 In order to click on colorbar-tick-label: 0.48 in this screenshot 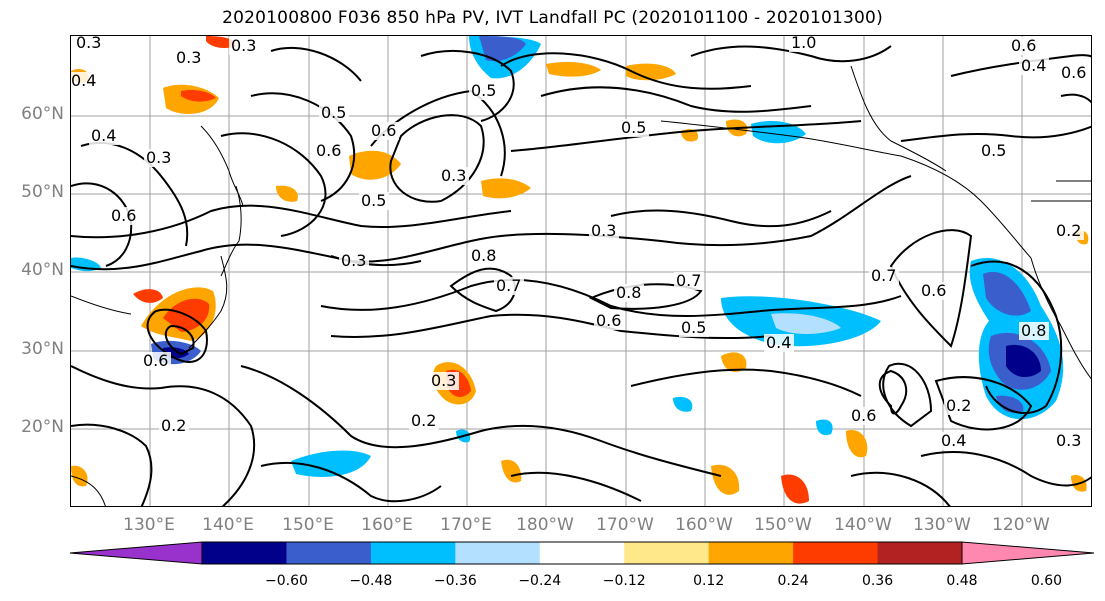, I will do `click(962, 581)`.